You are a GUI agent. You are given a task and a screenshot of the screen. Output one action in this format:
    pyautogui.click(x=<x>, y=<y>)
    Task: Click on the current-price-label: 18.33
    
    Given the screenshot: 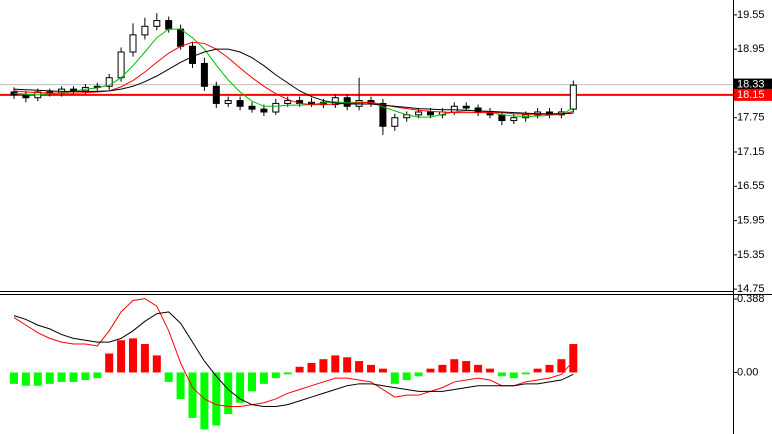 What is the action you would take?
    pyautogui.click(x=751, y=84)
    